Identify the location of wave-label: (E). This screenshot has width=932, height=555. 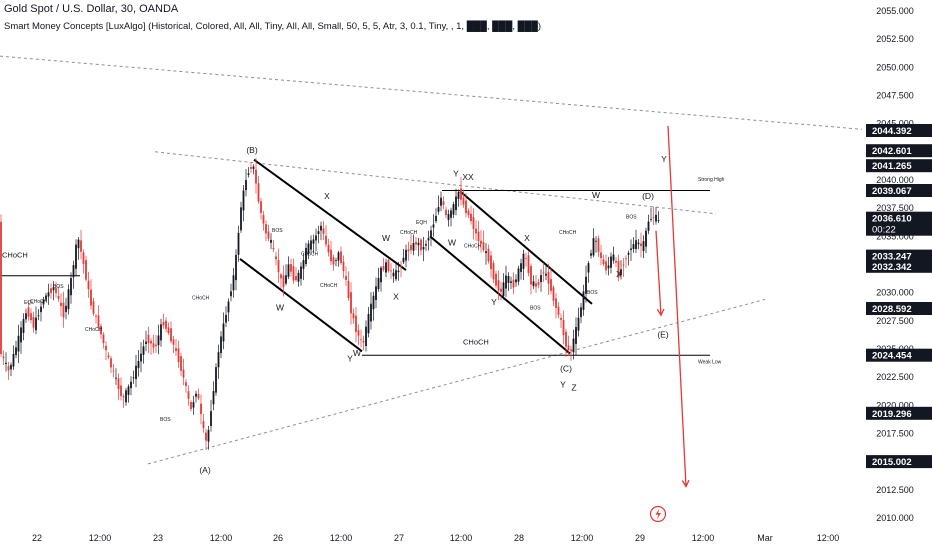
(663, 335).